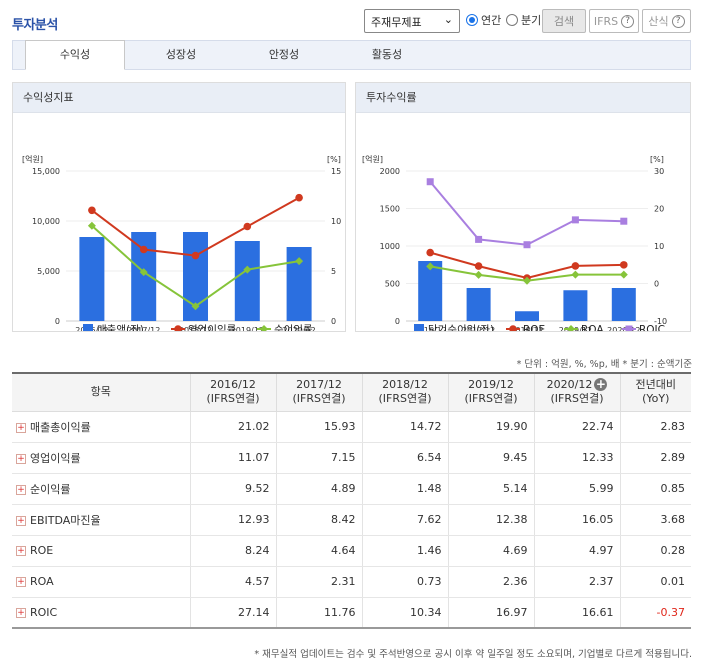 This screenshot has height=665, width=701. I want to click on radio-quarter: 분기, so click(523, 20).